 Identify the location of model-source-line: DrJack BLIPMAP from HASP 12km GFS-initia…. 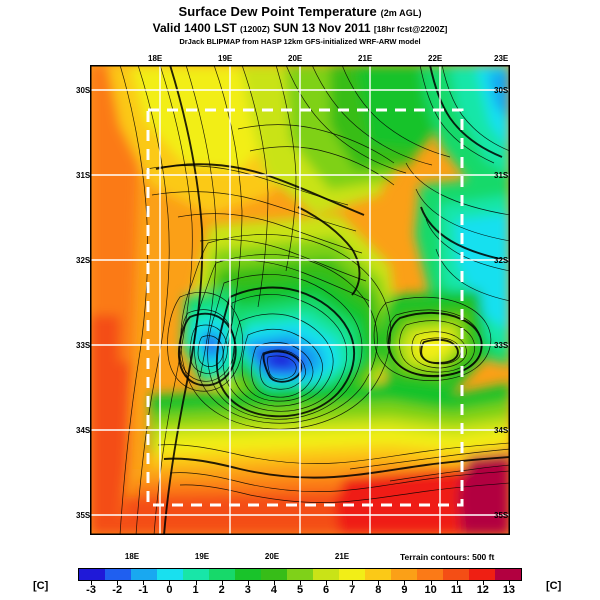
(300, 41).